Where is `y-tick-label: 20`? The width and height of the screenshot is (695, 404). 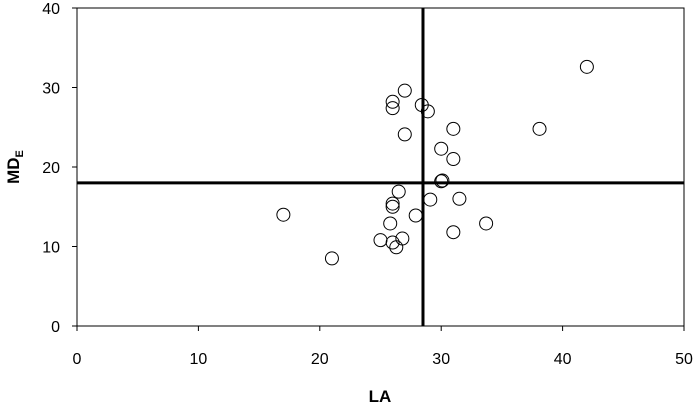 y-tick-label: 20 is located at coordinates (51, 168).